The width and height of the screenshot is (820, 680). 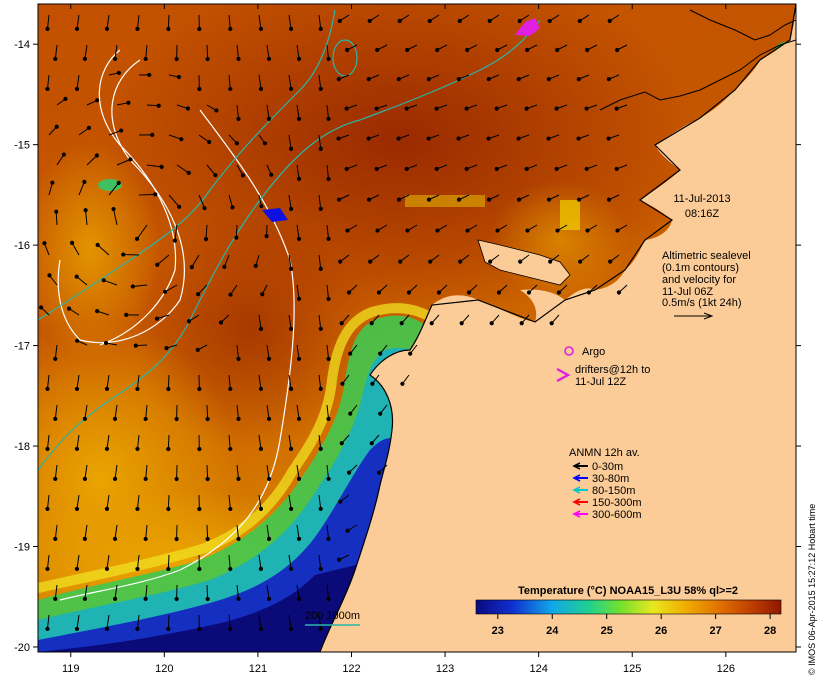 What do you see at coordinates (569, 351) in the screenshot?
I see `argo-icon` at bounding box center [569, 351].